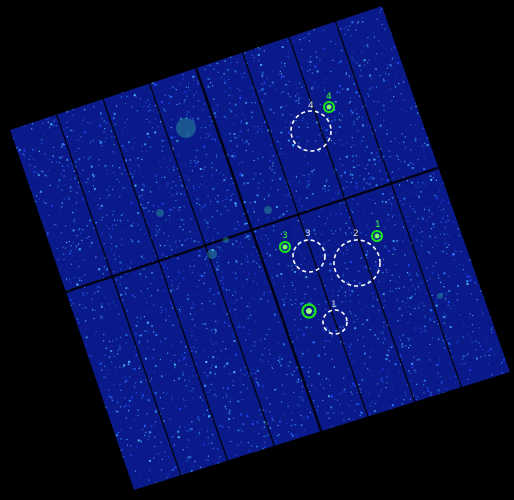 The image size is (514, 500). What do you see at coordinates (285, 236) in the screenshot?
I see `source-label-3: 3` at bounding box center [285, 236].